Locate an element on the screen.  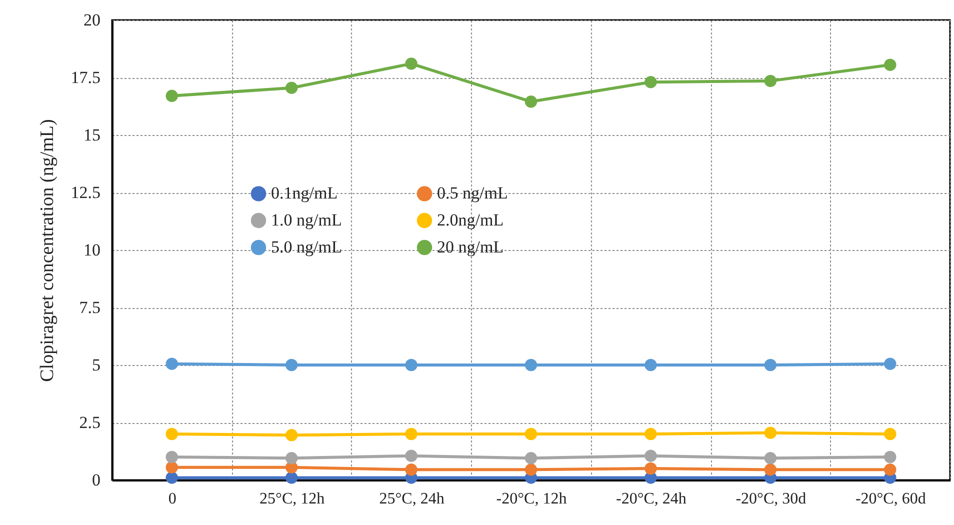
legend-label: 0.5 ng/mL is located at coordinates (472, 193).